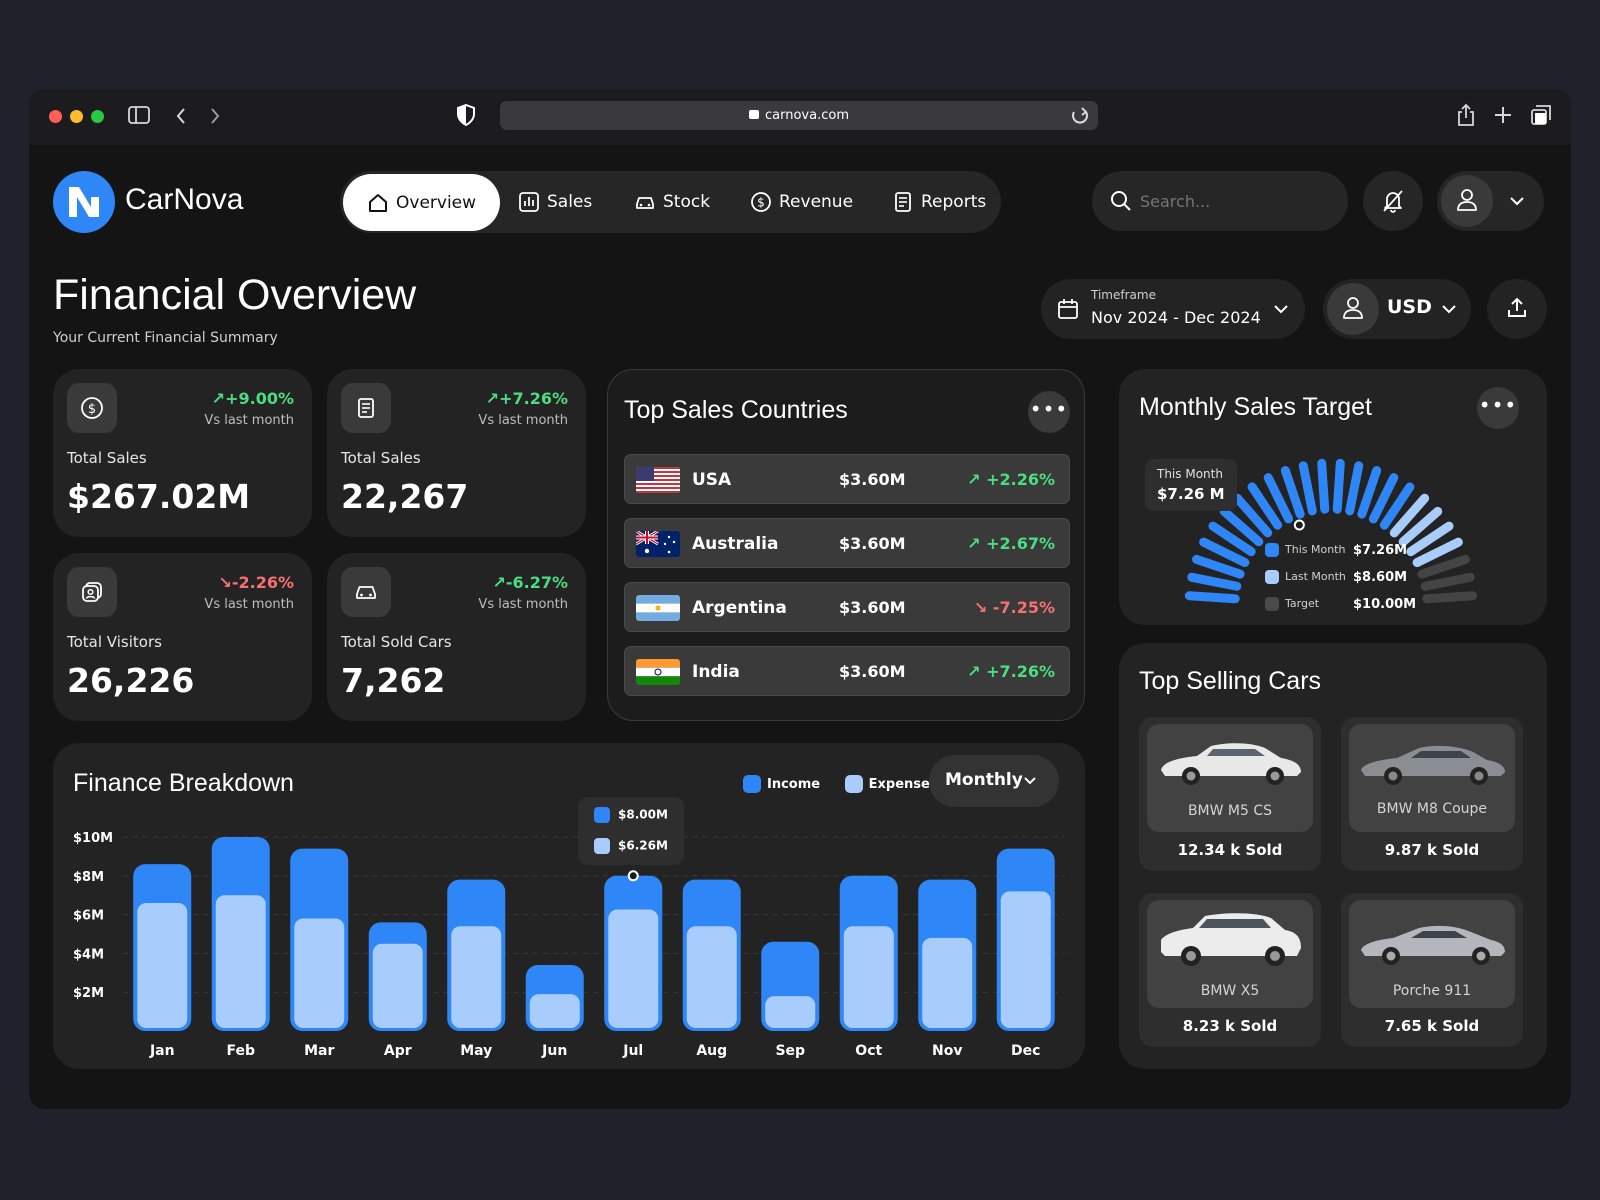 Image resolution: width=1600 pixels, height=1200 pixels. Describe the element at coordinates (1449, 309) in the screenshot. I see `chevron-down-icon` at that location.